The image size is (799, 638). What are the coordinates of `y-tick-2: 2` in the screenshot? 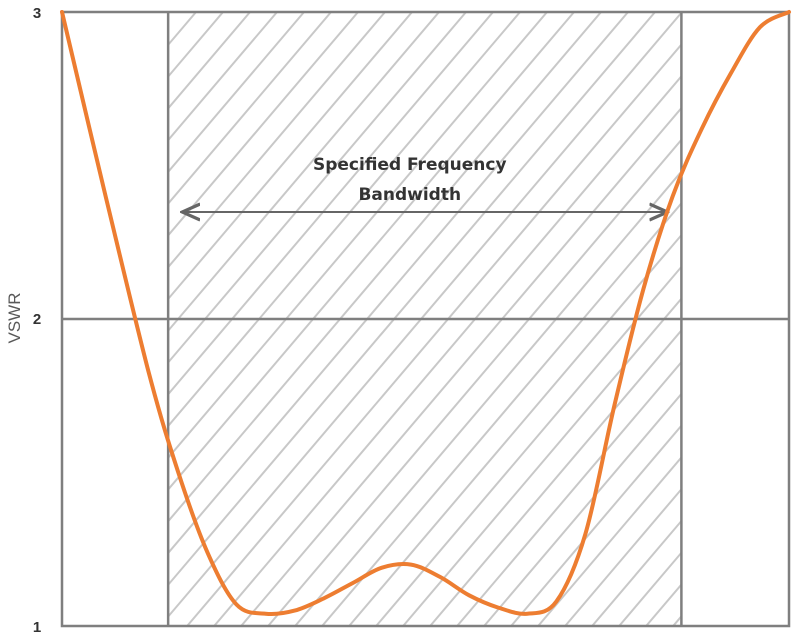 It's located at (37, 319).